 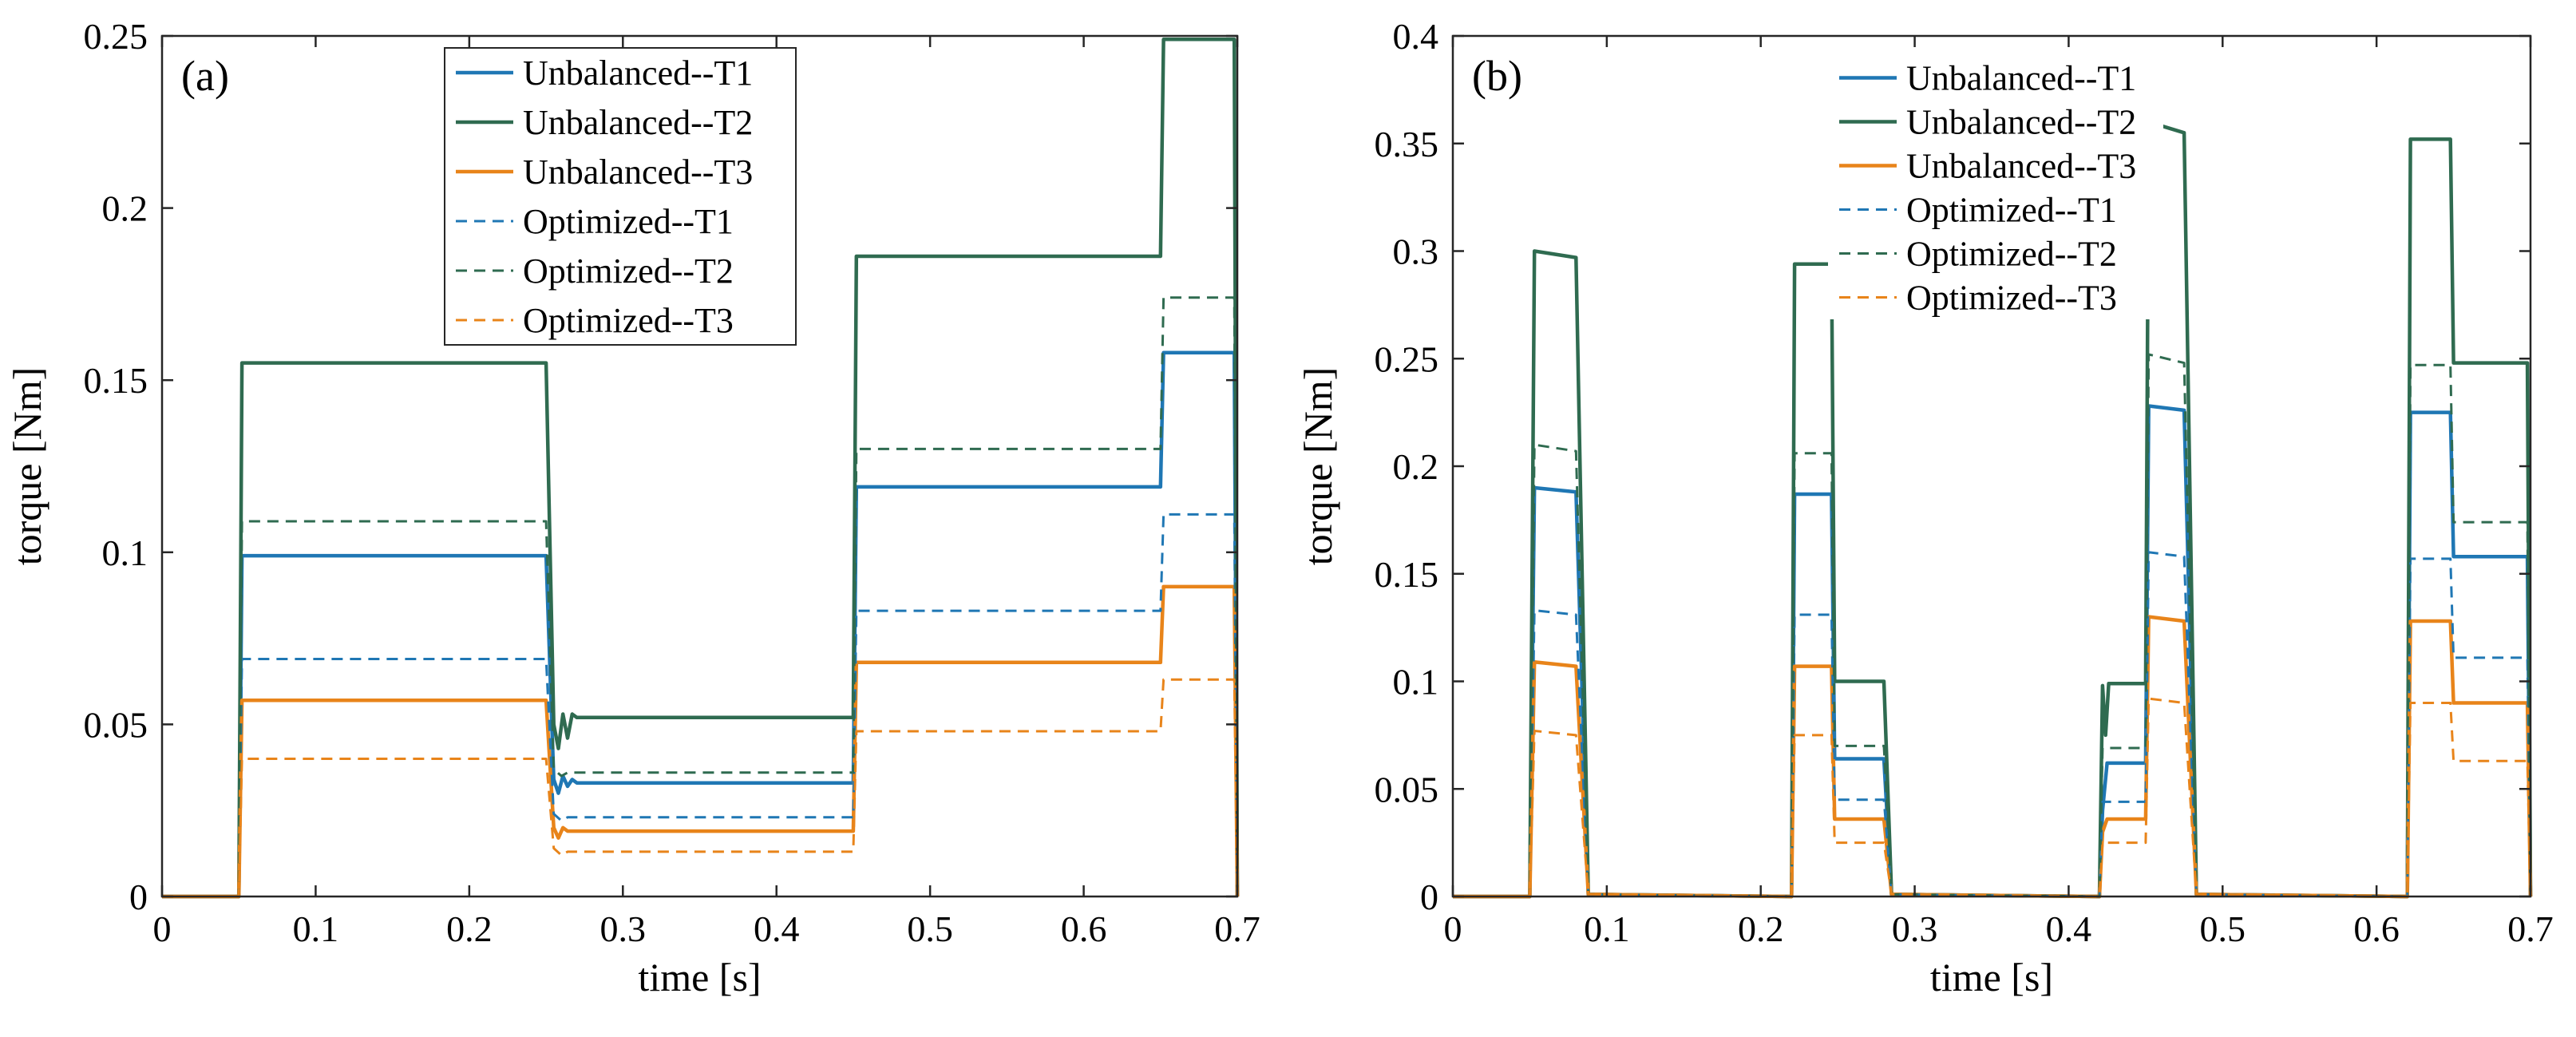 What do you see at coordinates (1416, 37) in the screenshot?
I see `y-tick-label: 0.4` at bounding box center [1416, 37].